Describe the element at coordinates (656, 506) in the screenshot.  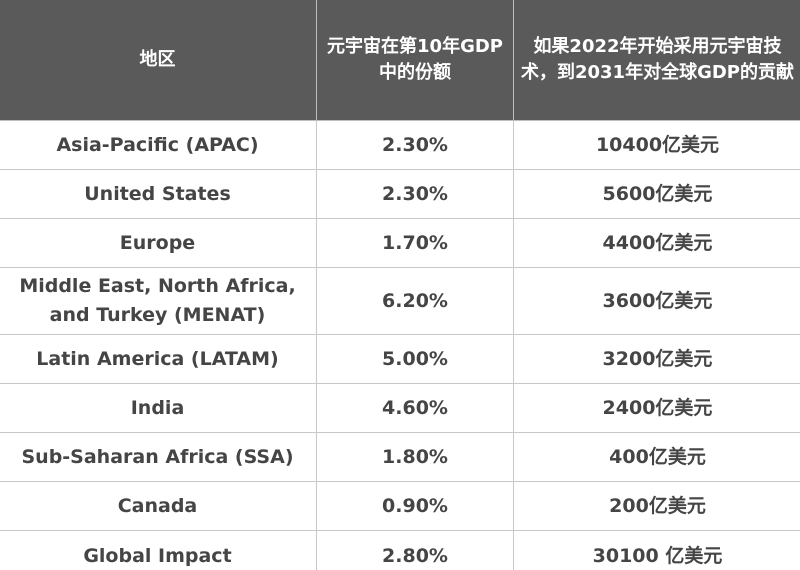
I see `cell-contribution: 200亿美元` at that location.